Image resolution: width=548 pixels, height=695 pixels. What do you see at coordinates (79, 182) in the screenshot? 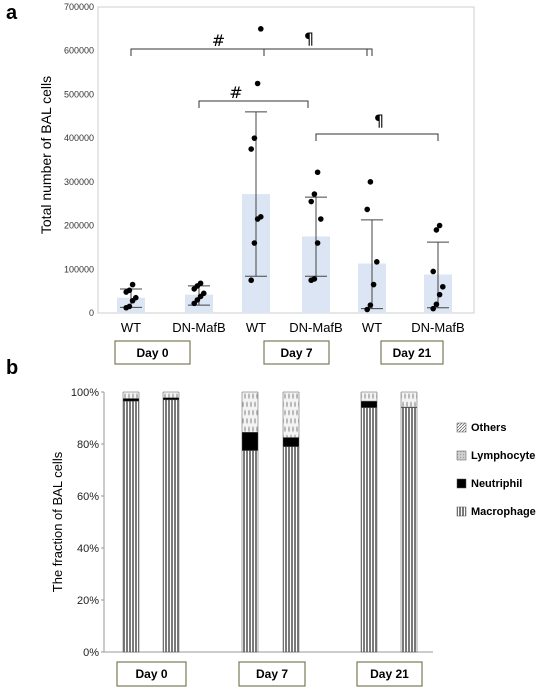
I see `panel-a-y-tick-label: 300000` at bounding box center [79, 182].